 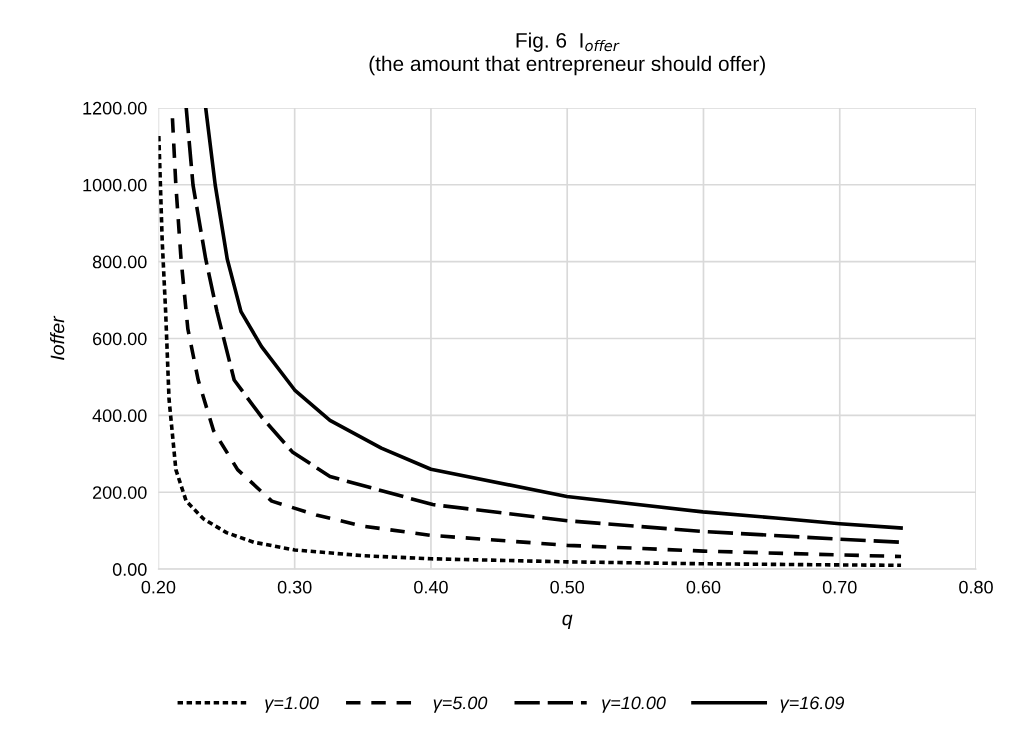 I want to click on x-tick-label: 0.70, so click(x=839, y=587).